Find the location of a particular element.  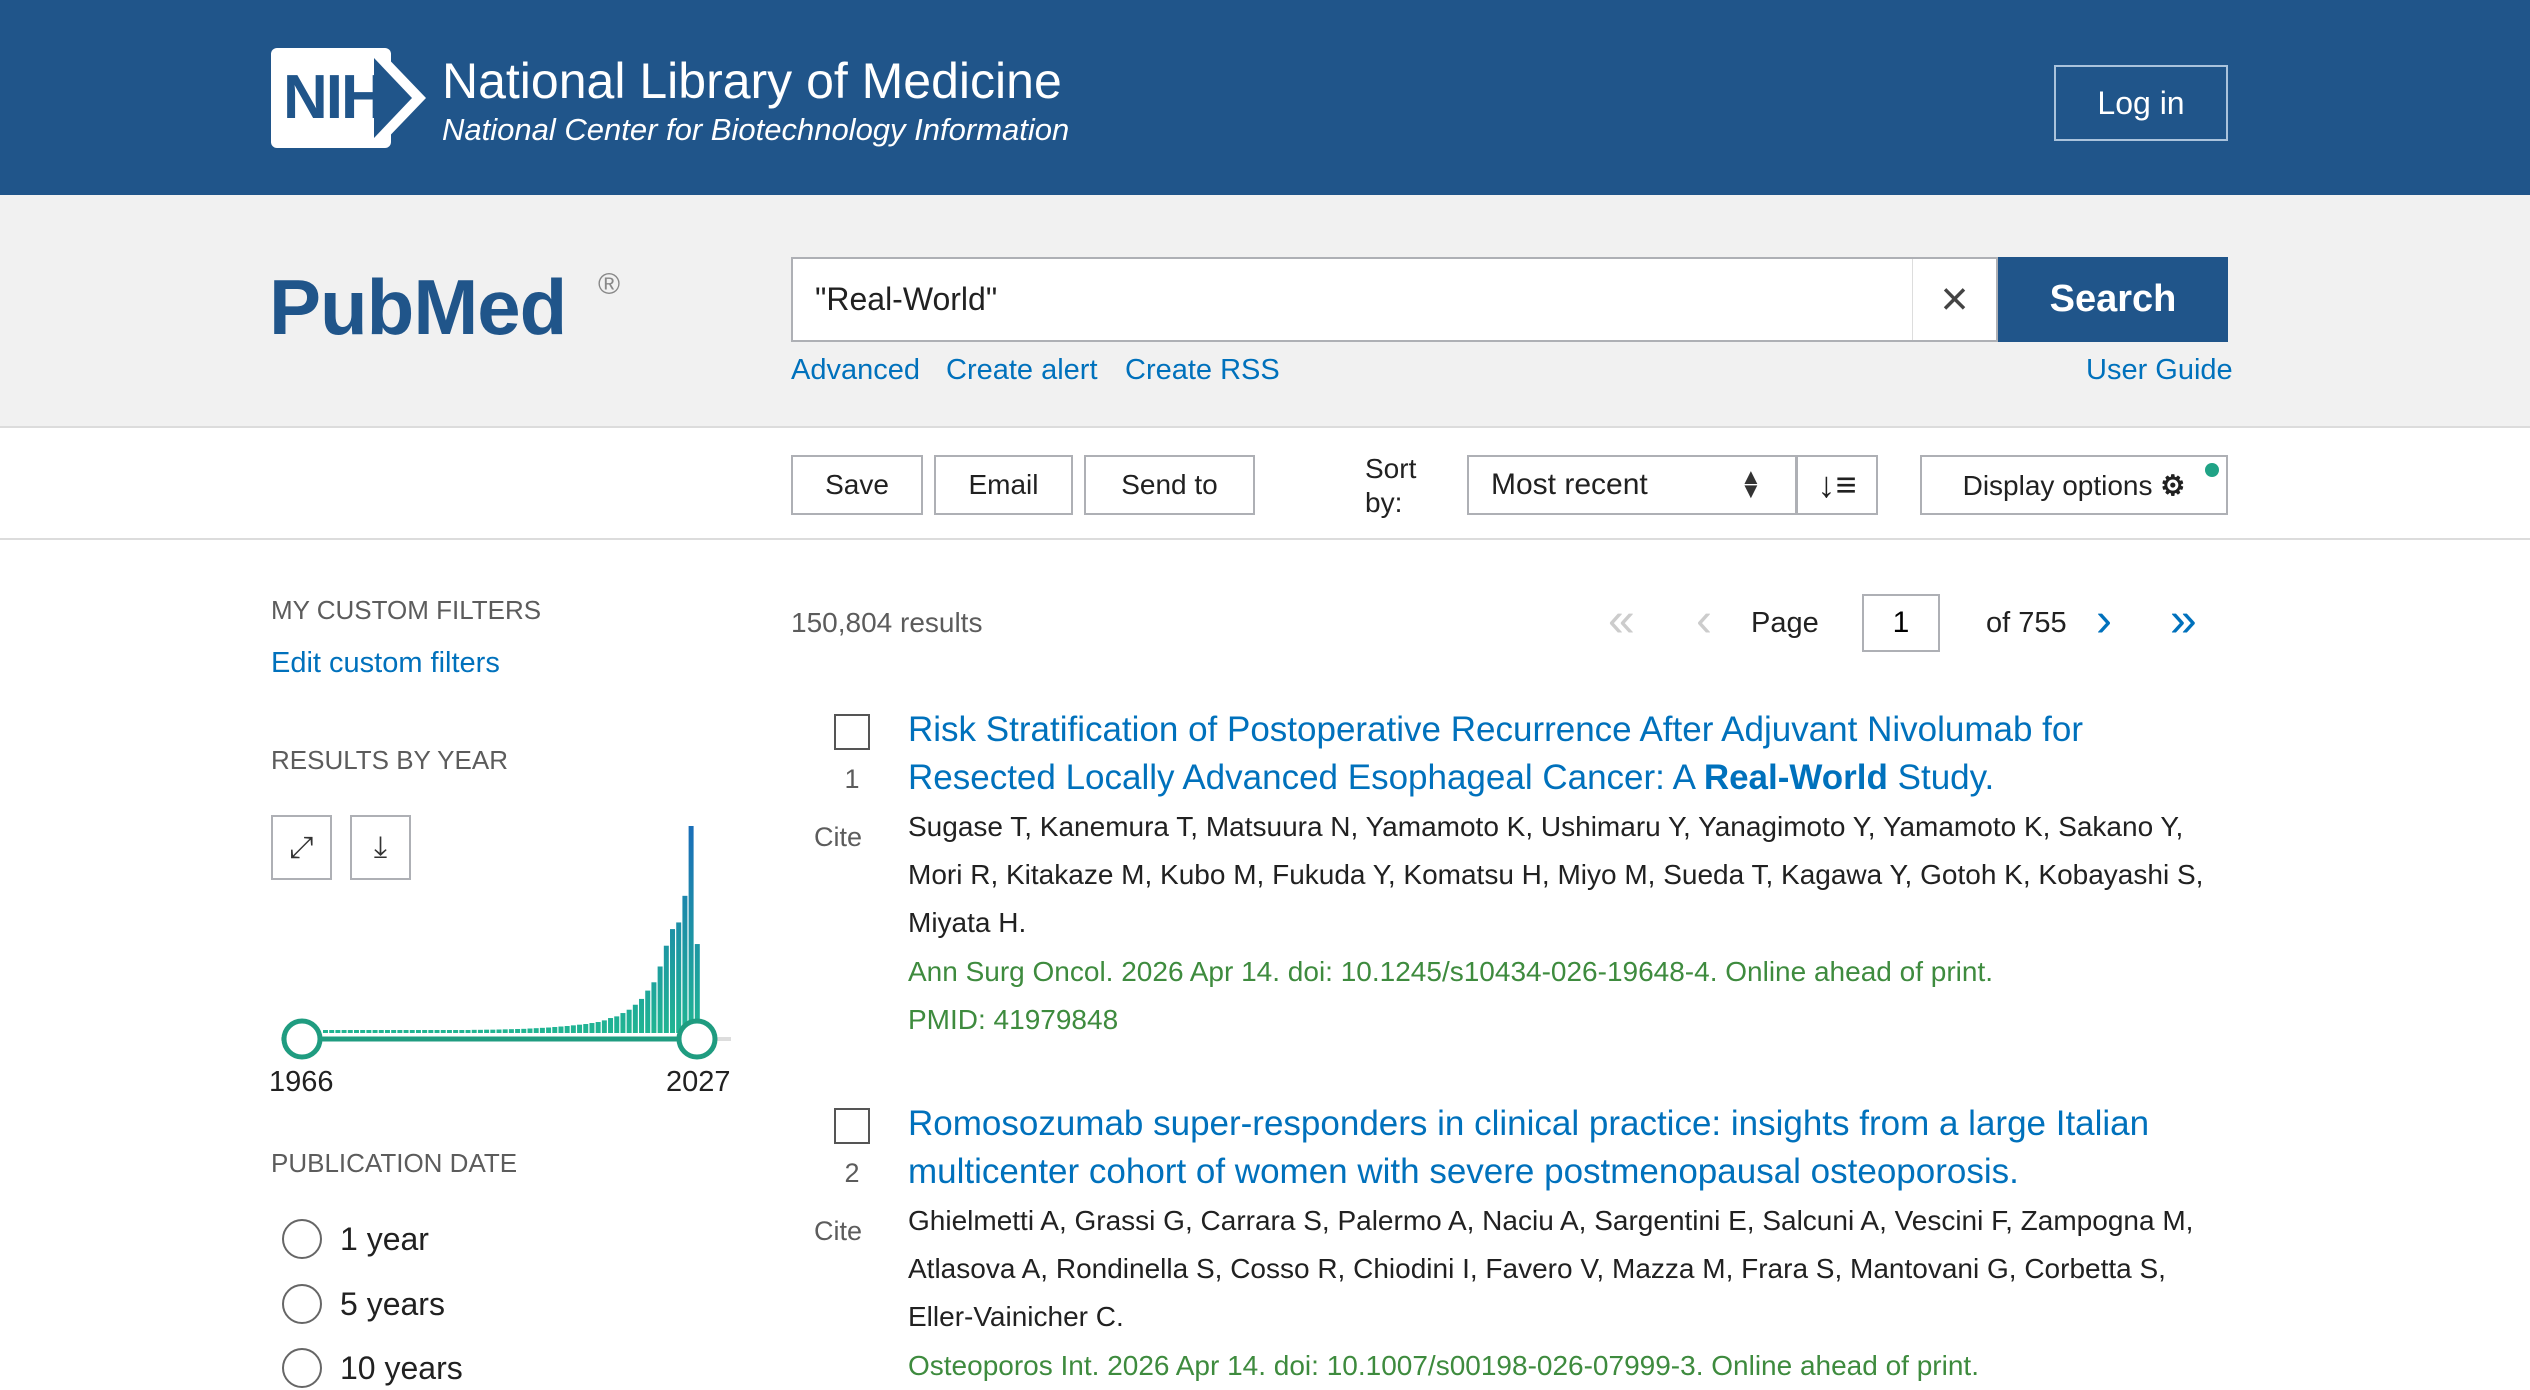

year-bar-2002 is located at coordinates (549, 1030).